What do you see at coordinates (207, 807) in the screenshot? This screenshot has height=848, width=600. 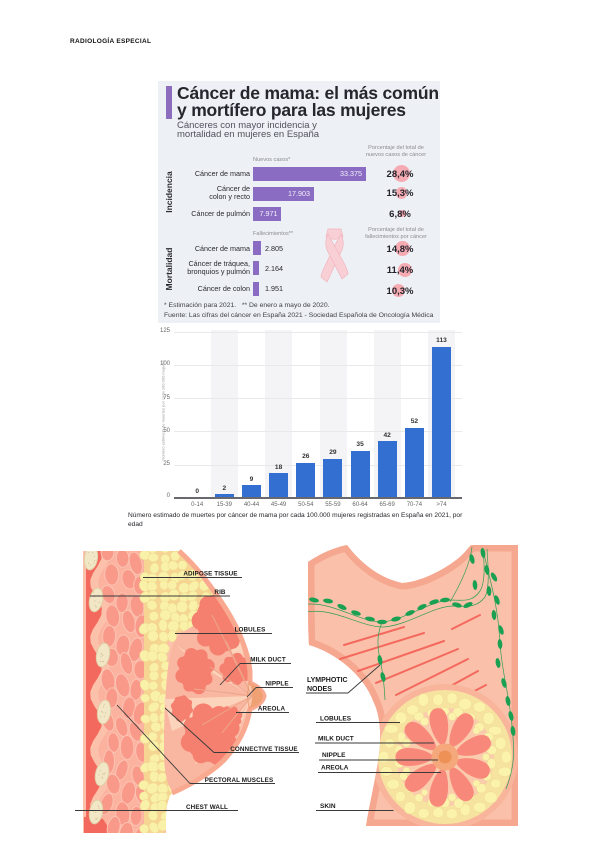 I see `svg-text: CHEST WALL` at bounding box center [207, 807].